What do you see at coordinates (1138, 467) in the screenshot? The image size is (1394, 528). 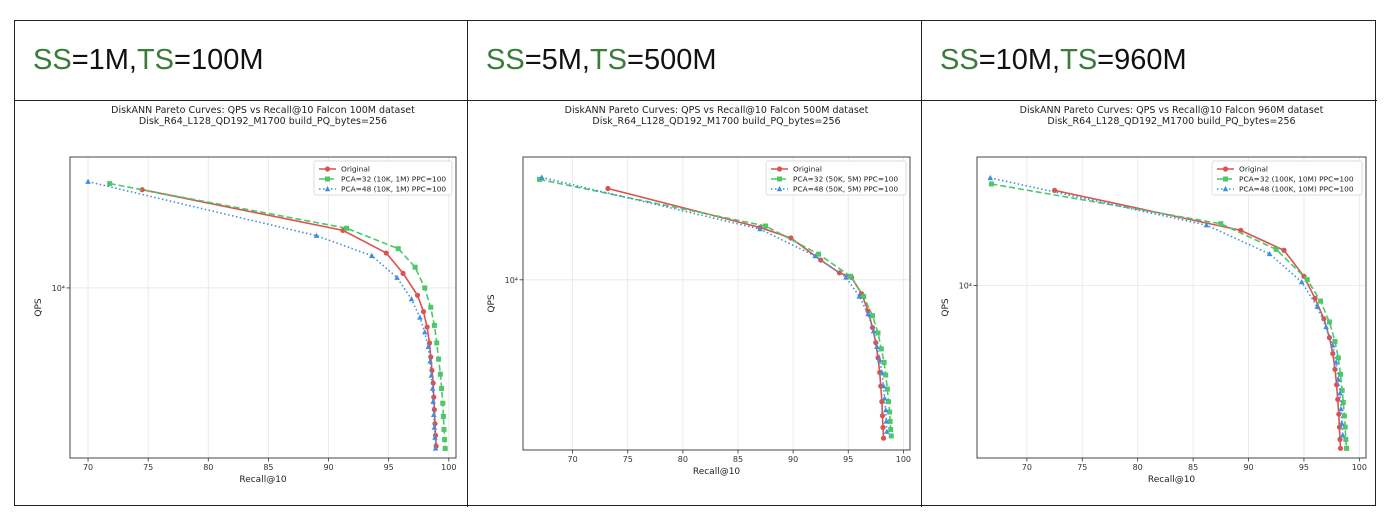 I see `x-tick-label: 80` at bounding box center [1138, 467].